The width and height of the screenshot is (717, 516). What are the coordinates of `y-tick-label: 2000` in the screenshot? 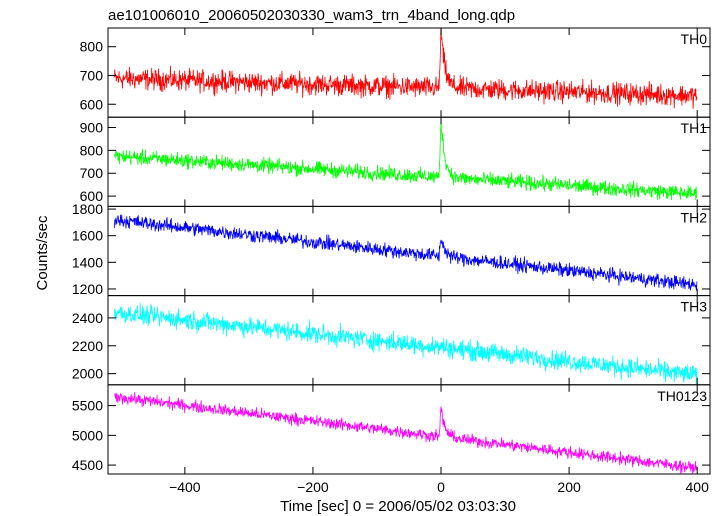 It's located at (87, 374).